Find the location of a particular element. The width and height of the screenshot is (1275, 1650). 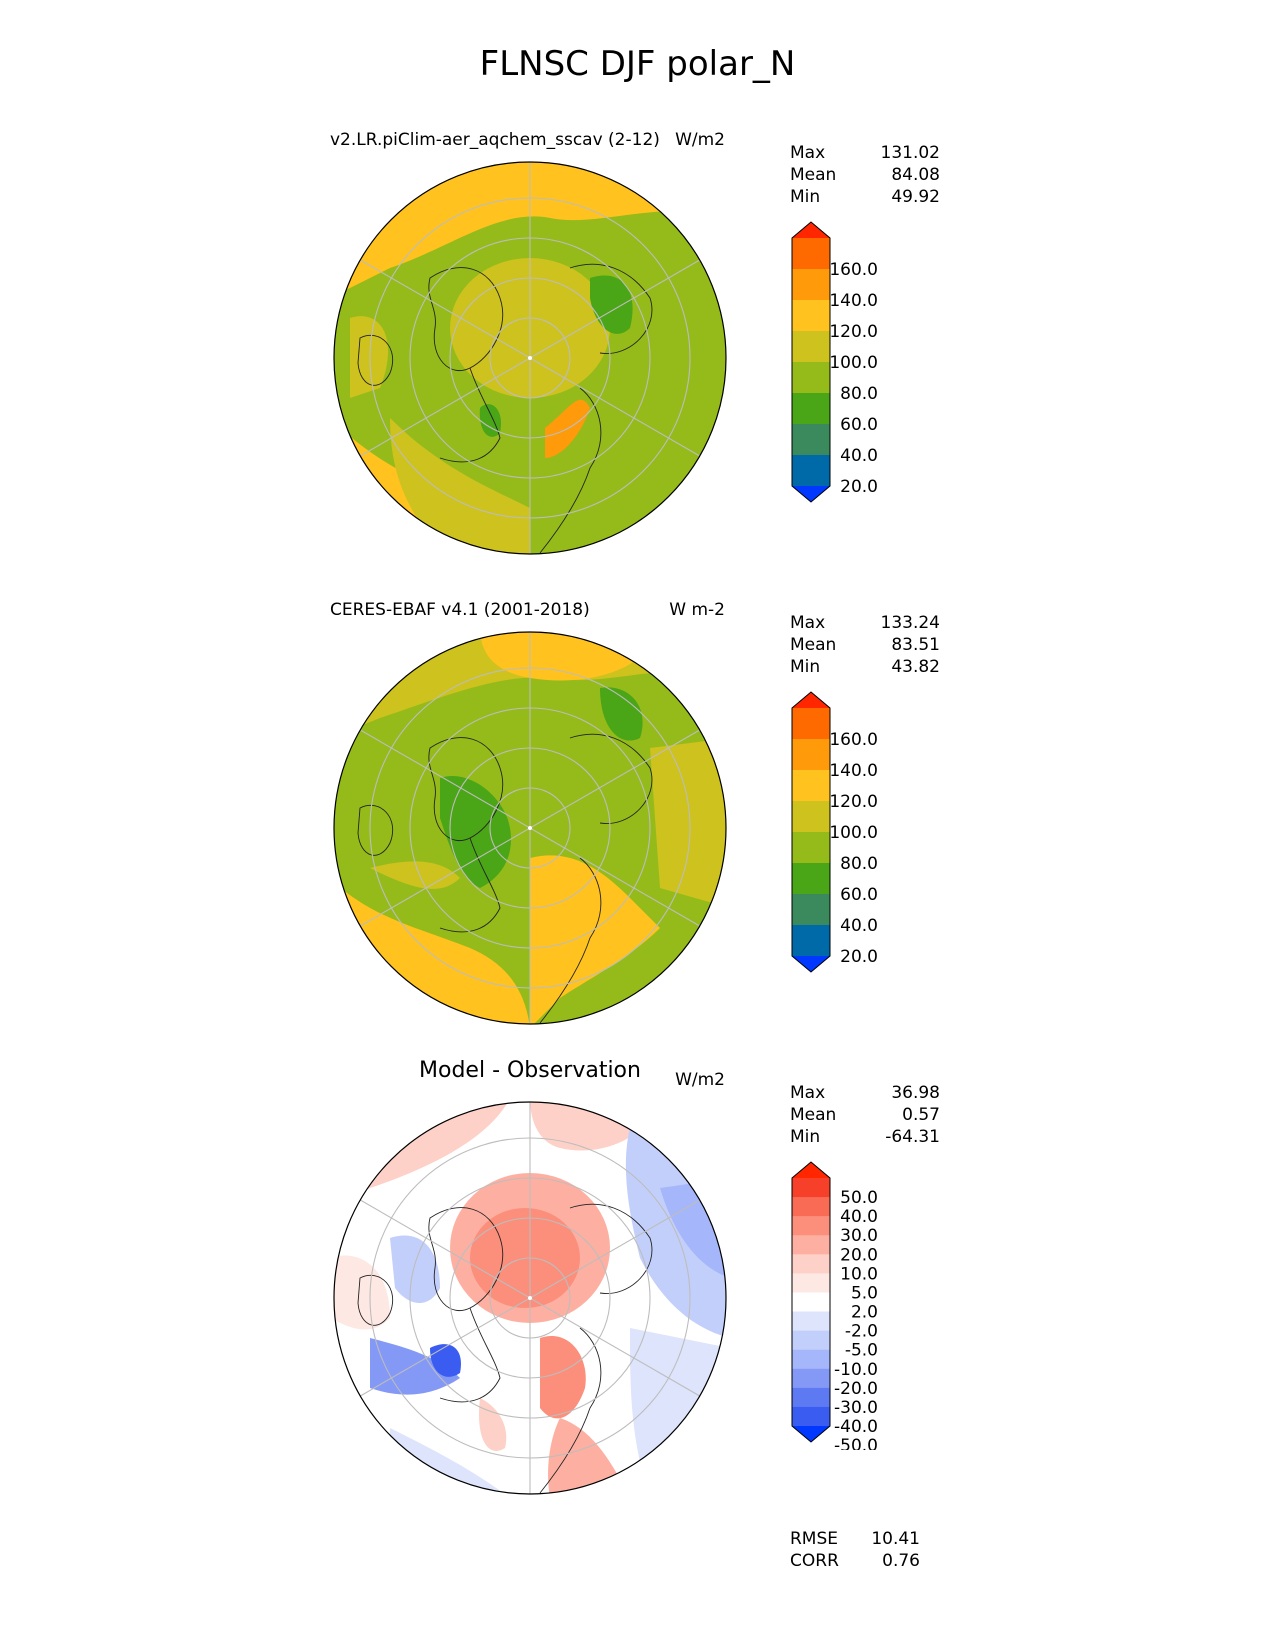

colorbar-tick-label: 30.0 is located at coordinates (859, 1236).